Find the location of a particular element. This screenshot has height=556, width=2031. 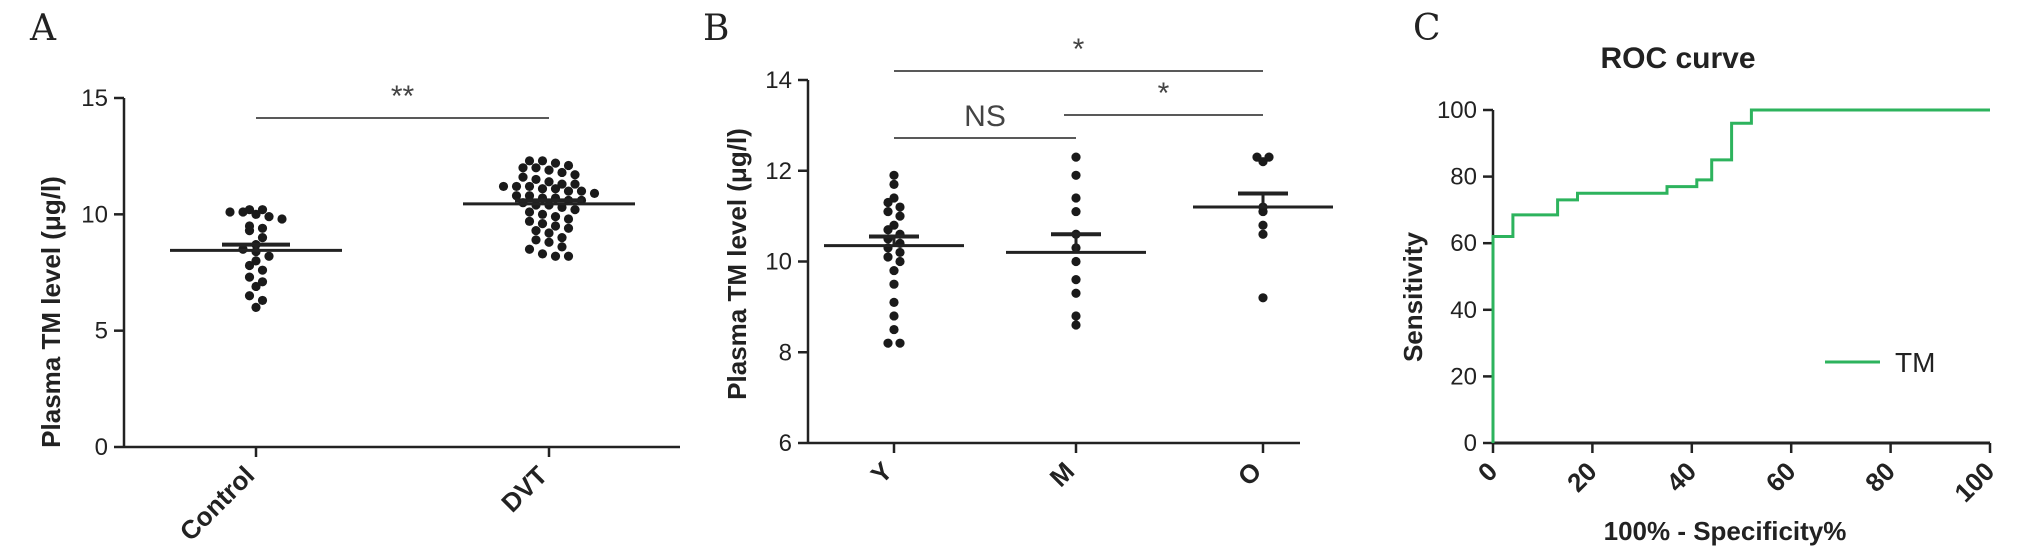

significance-label: * is located at coordinates (1079, 49).